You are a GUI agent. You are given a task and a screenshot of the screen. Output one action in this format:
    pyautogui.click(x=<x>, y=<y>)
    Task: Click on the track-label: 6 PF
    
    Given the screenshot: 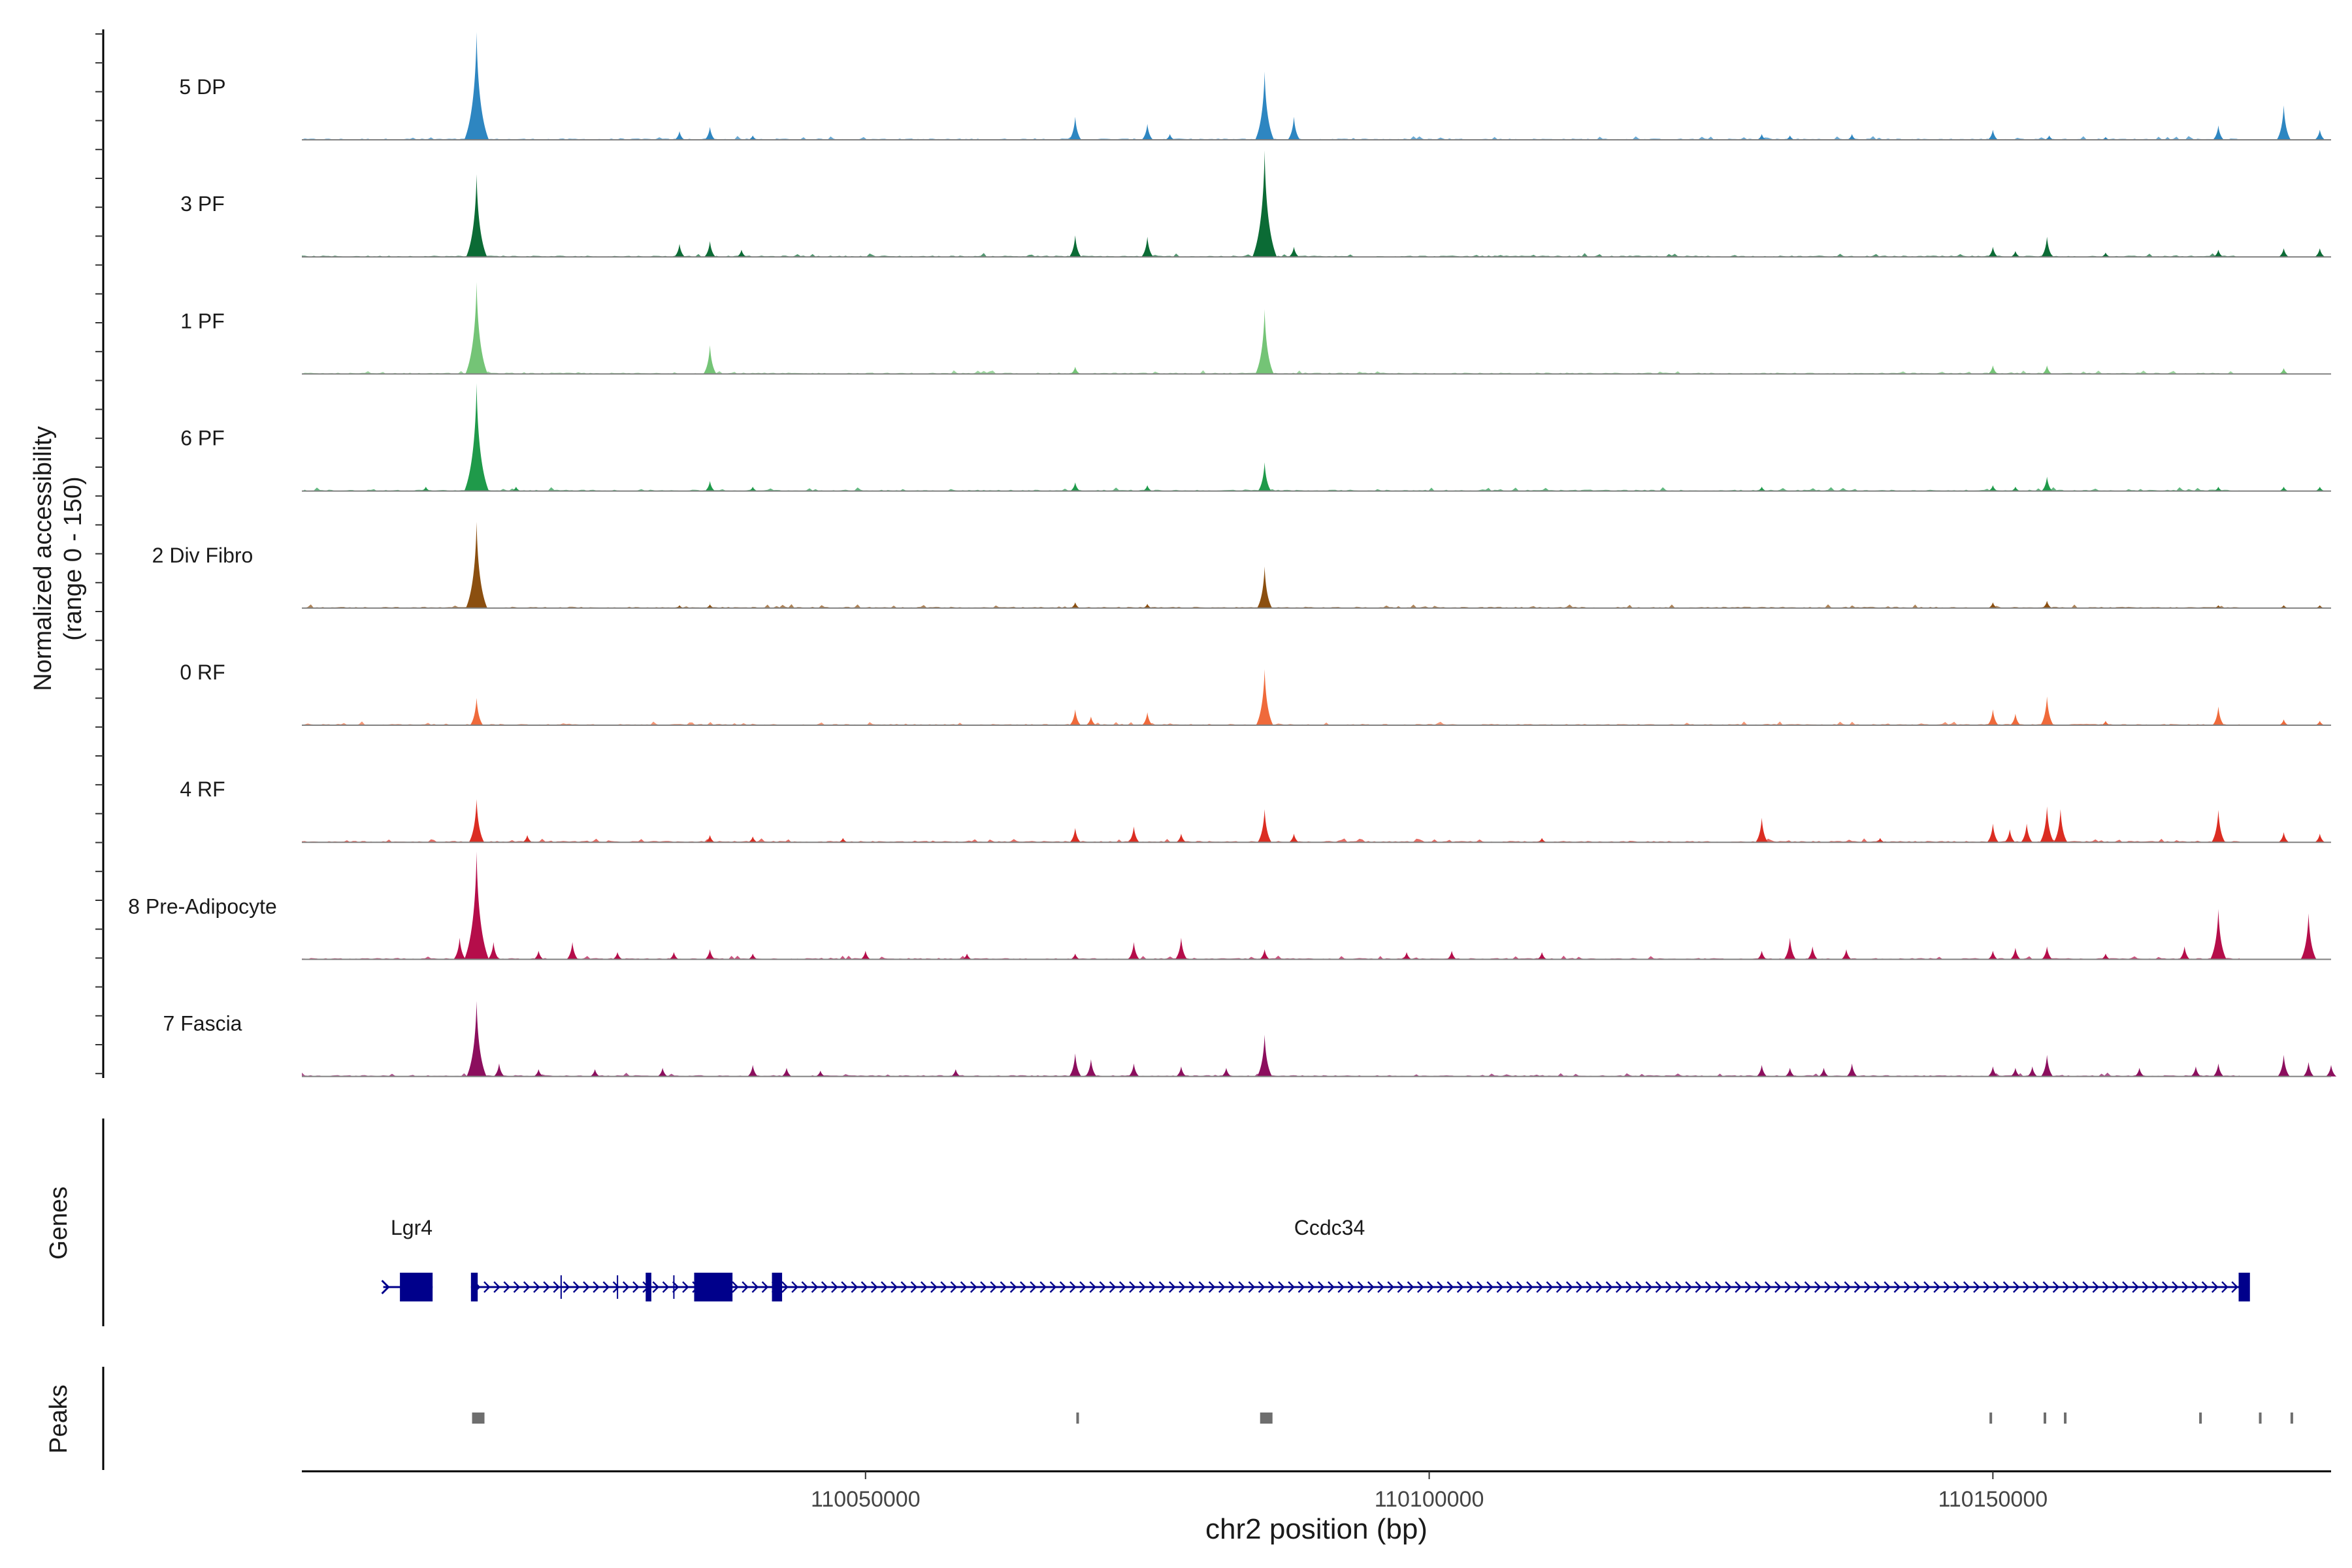 What is the action you would take?
    pyautogui.click(x=202, y=438)
    